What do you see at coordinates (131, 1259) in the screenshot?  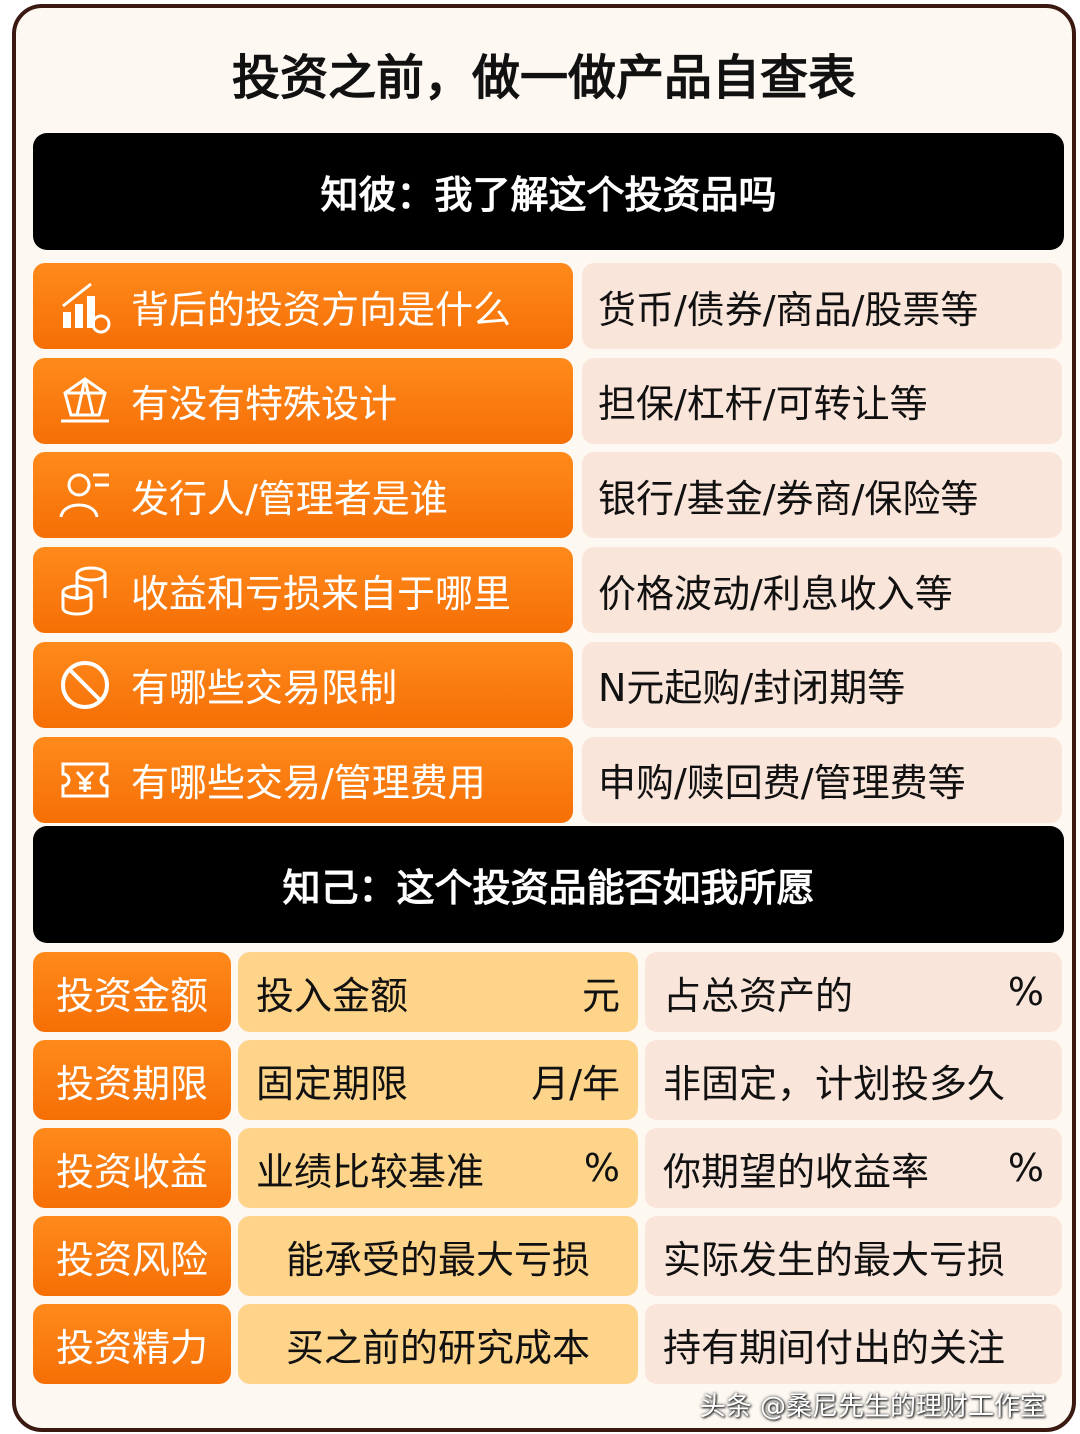 I see `category-label: 投资风险` at bounding box center [131, 1259].